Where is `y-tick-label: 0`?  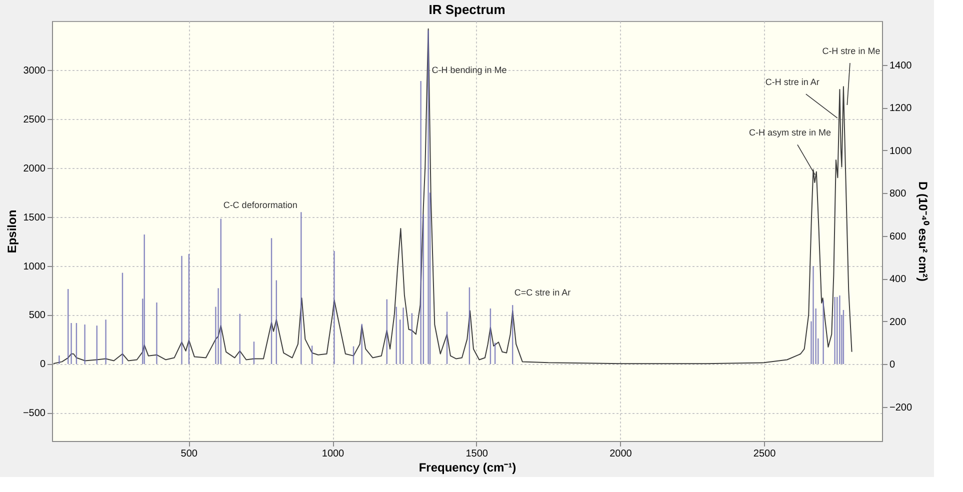
y-tick-label: 0 is located at coordinates (43, 364).